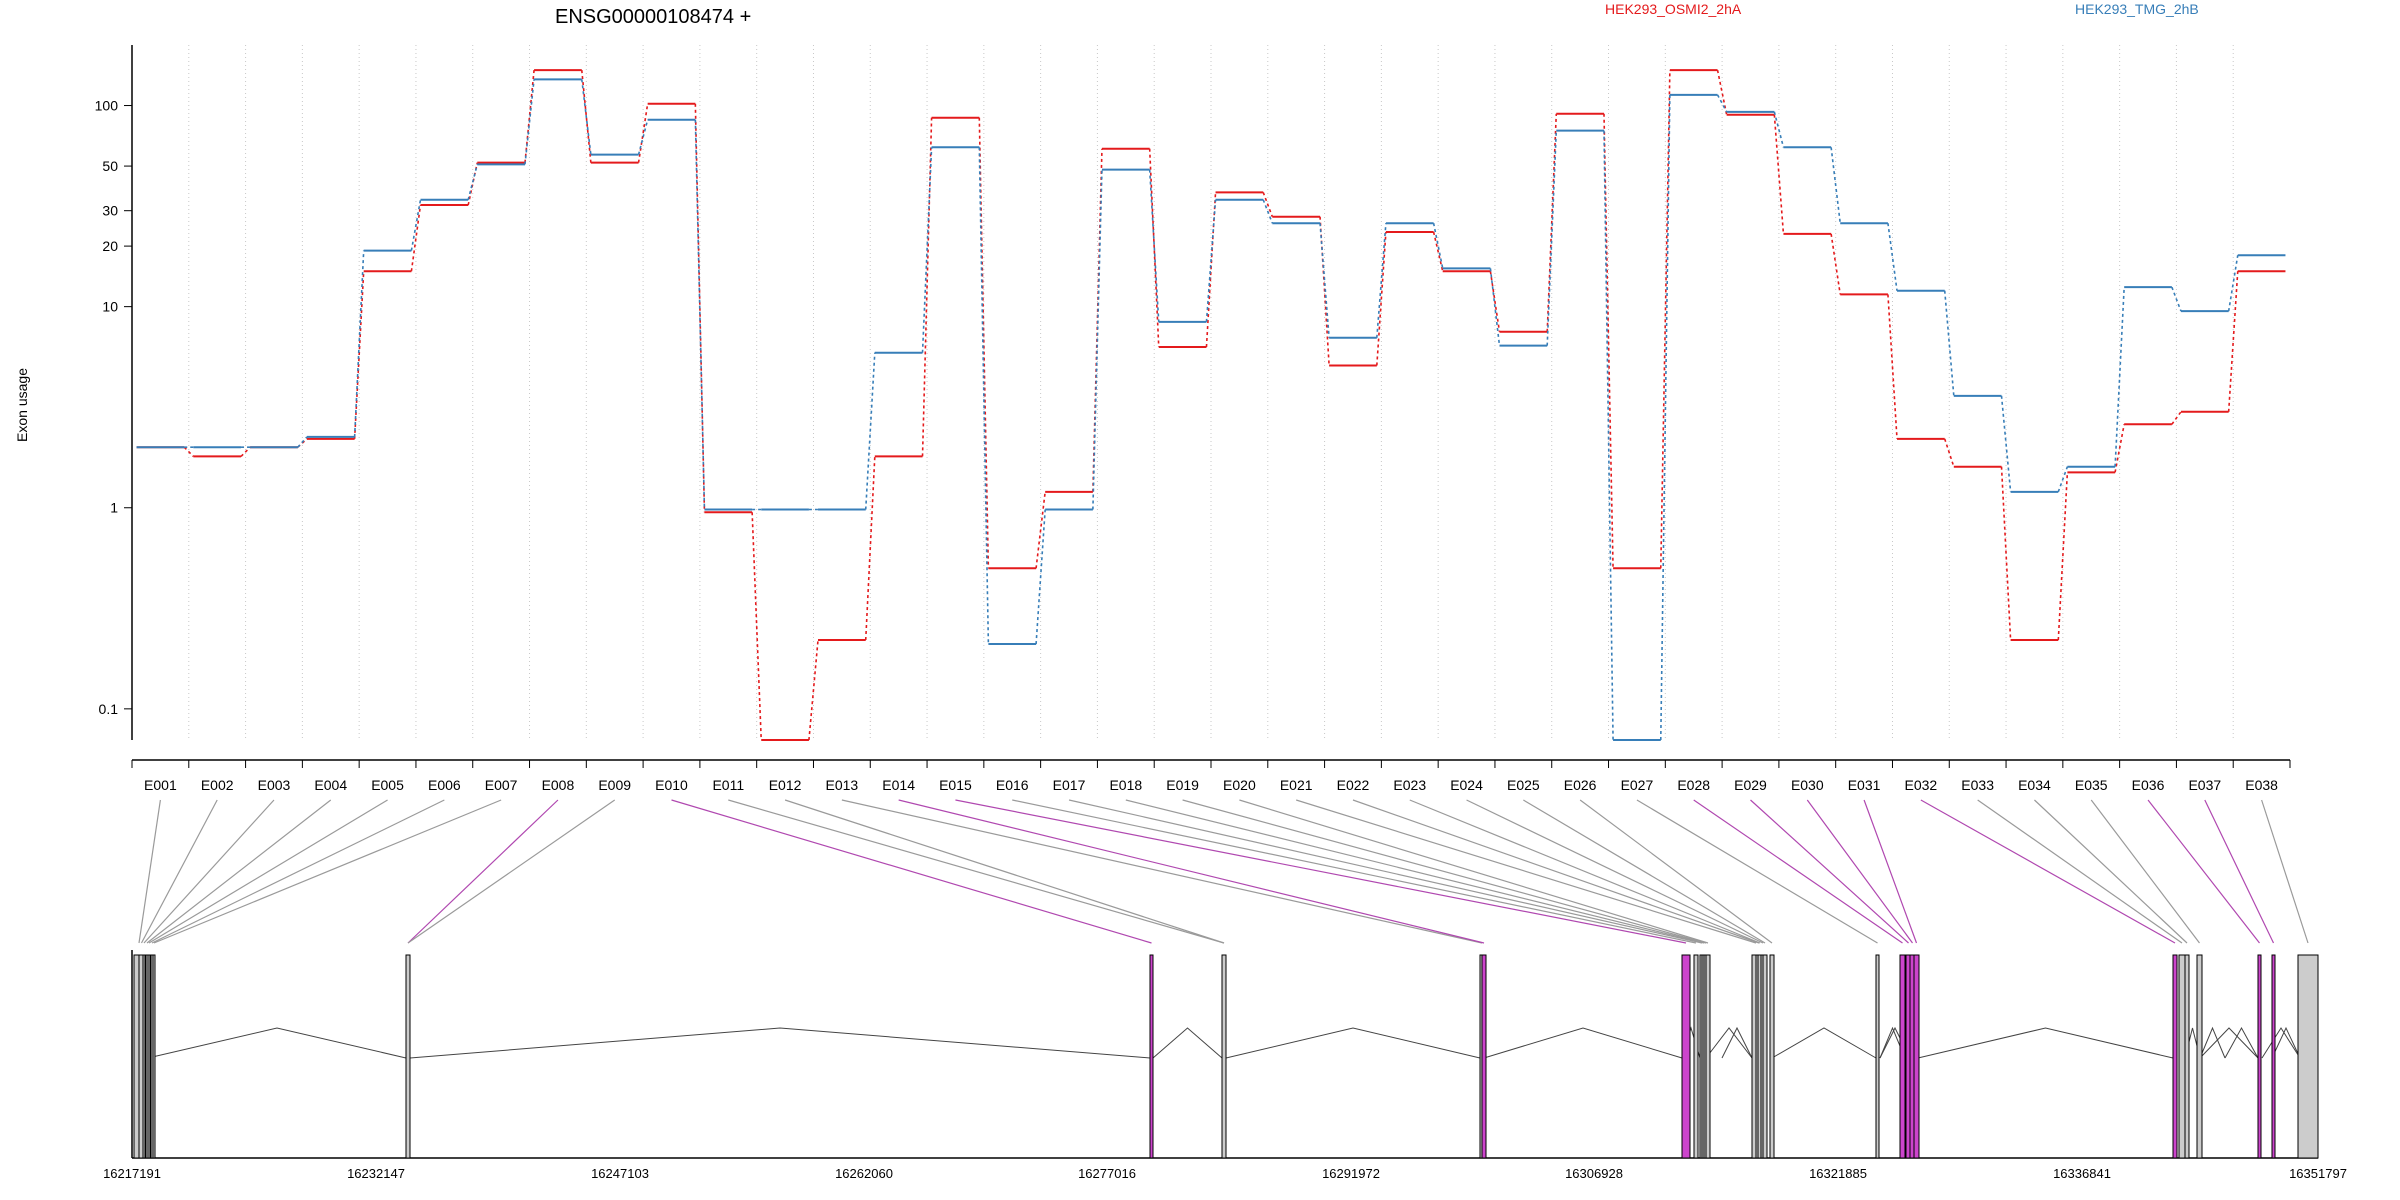  What do you see at coordinates (1921, 785) in the screenshot?
I see `x-tick-label: E032` at bounding box center [1921, 785].